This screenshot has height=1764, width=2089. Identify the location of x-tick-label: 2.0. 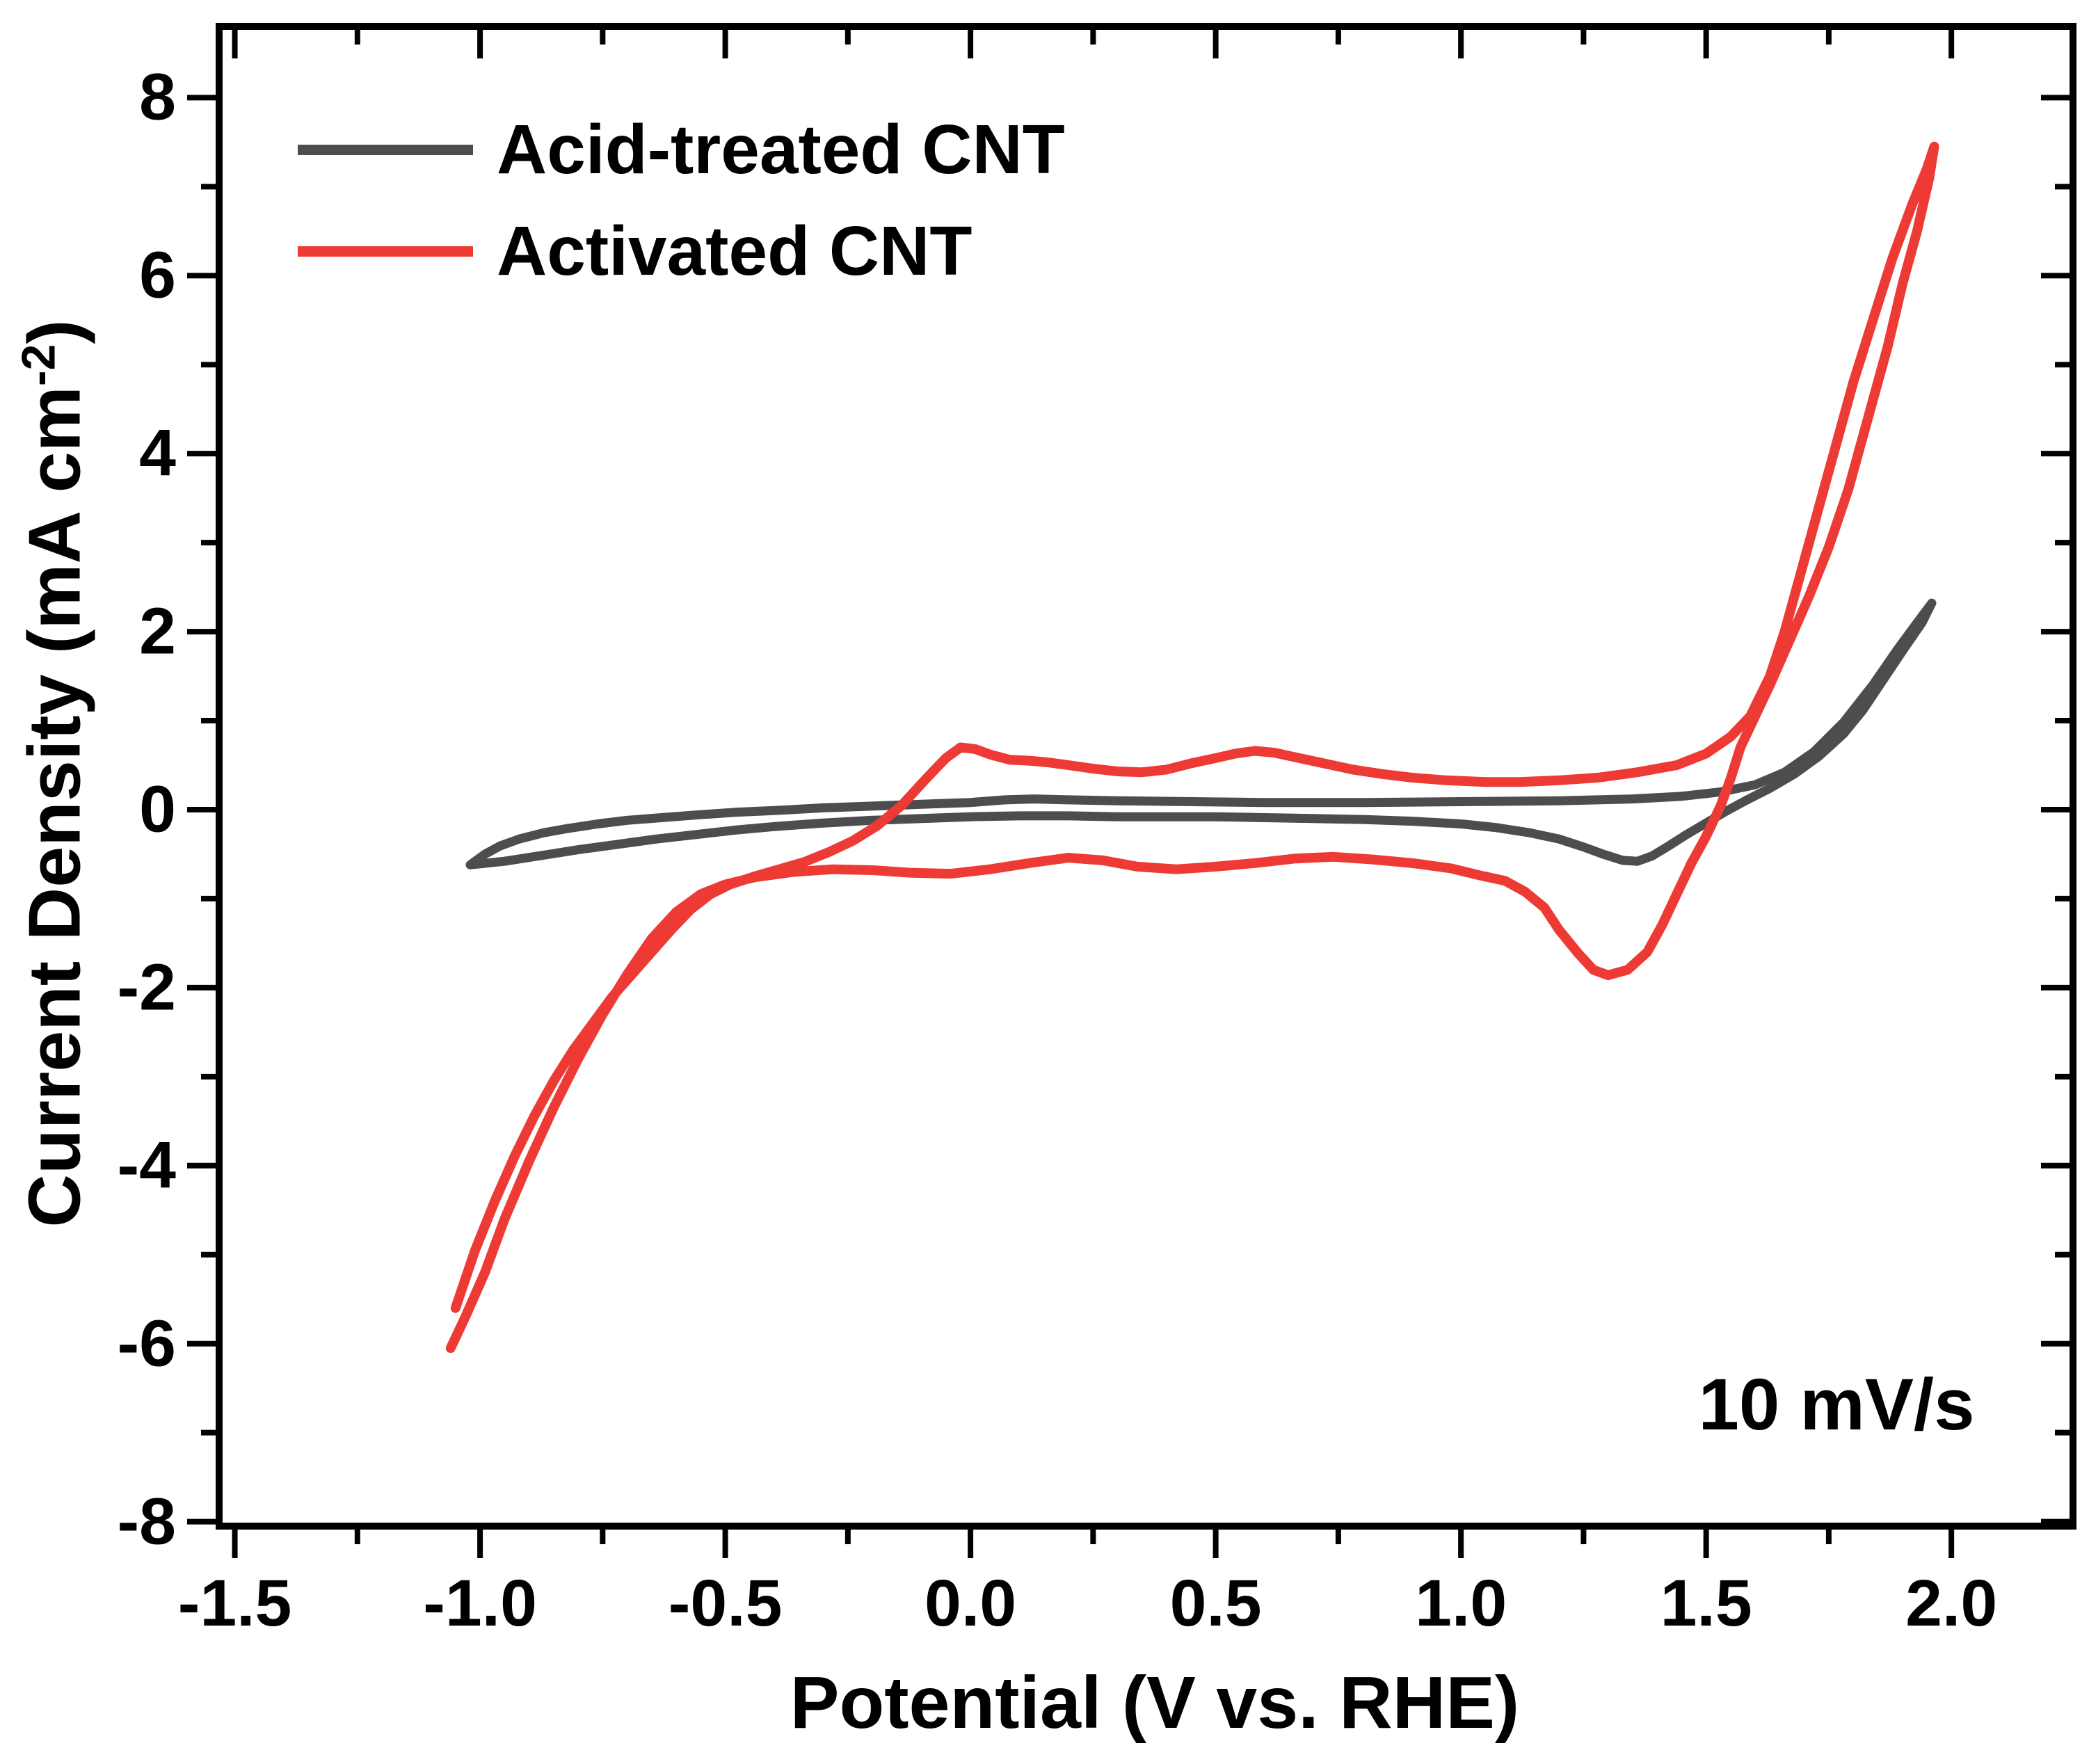
(1951, 1603).